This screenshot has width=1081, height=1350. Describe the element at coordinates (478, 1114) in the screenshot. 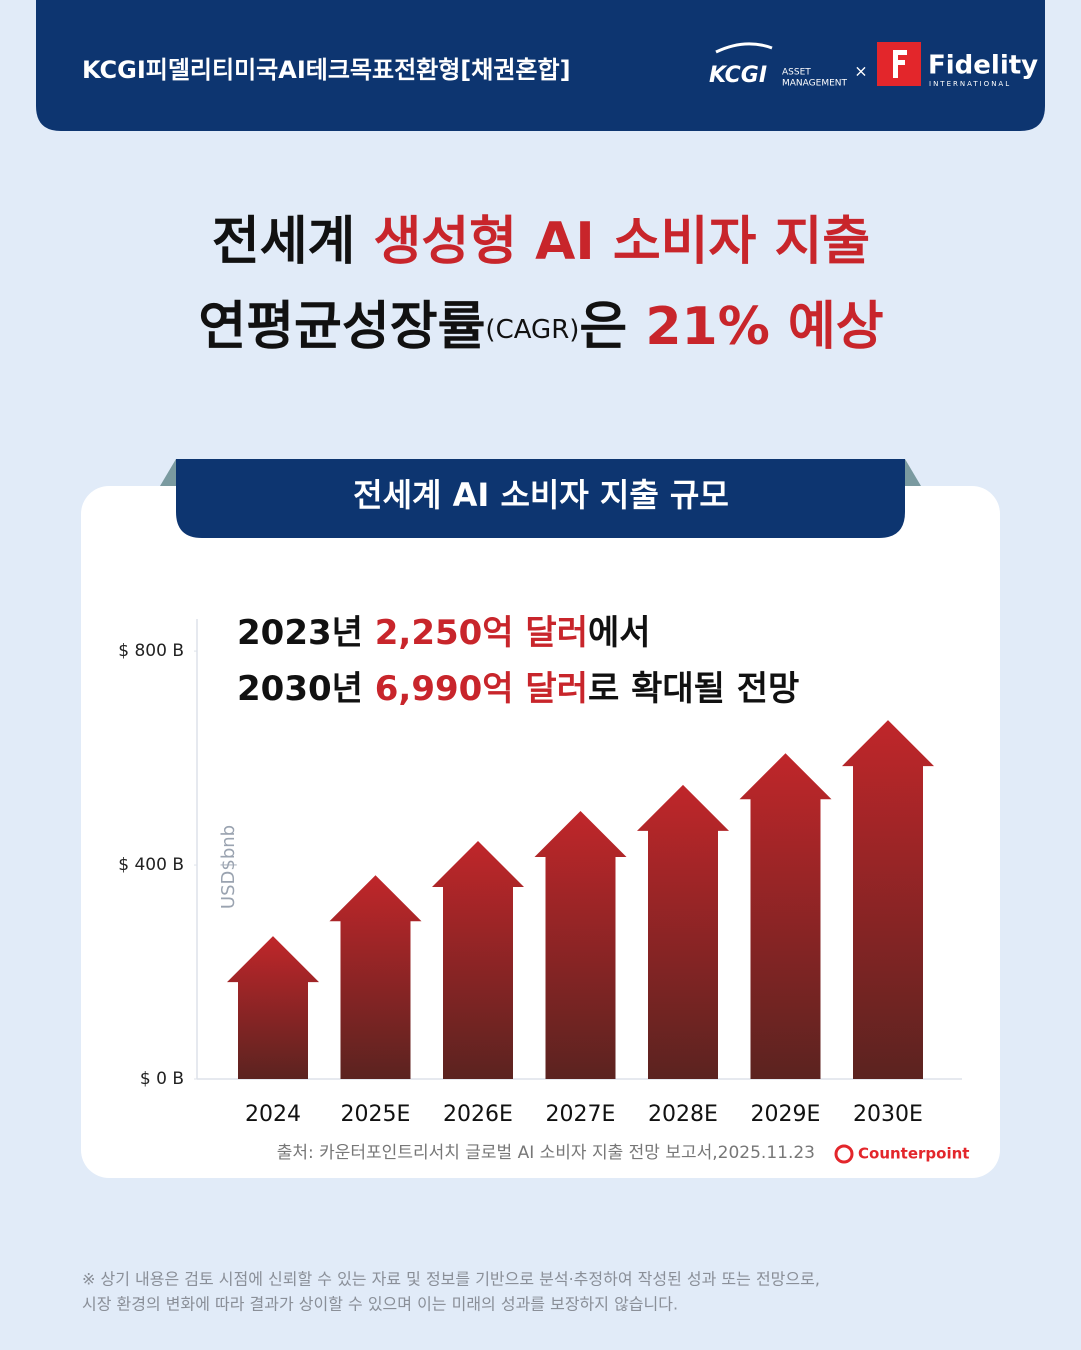

I see `x-tick-label: 2026E` at that location.